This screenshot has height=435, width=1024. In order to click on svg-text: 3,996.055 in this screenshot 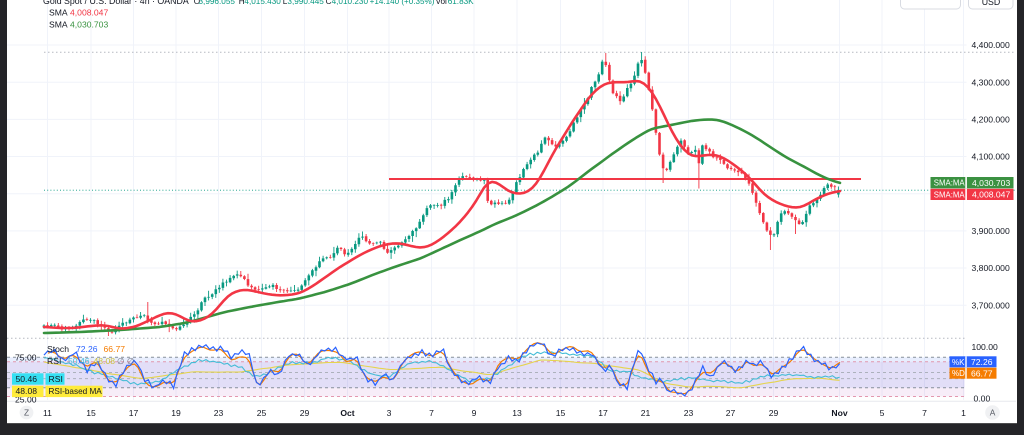, I will do `click(217, 3)`.